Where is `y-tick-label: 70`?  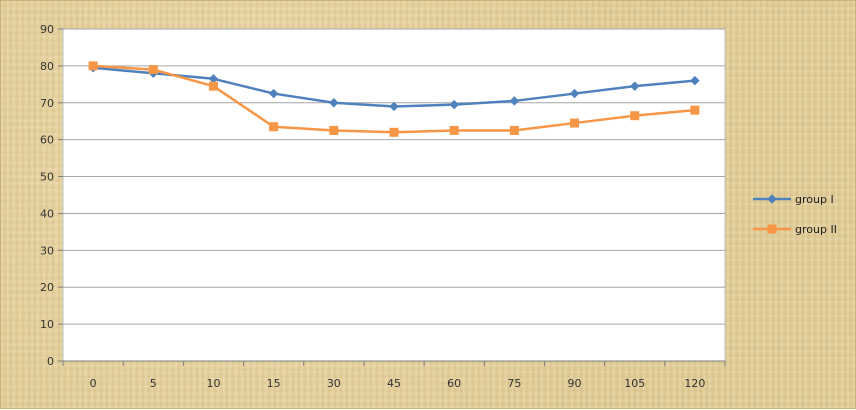
y-tick-label: 70 is located at coordinates (47, 103).